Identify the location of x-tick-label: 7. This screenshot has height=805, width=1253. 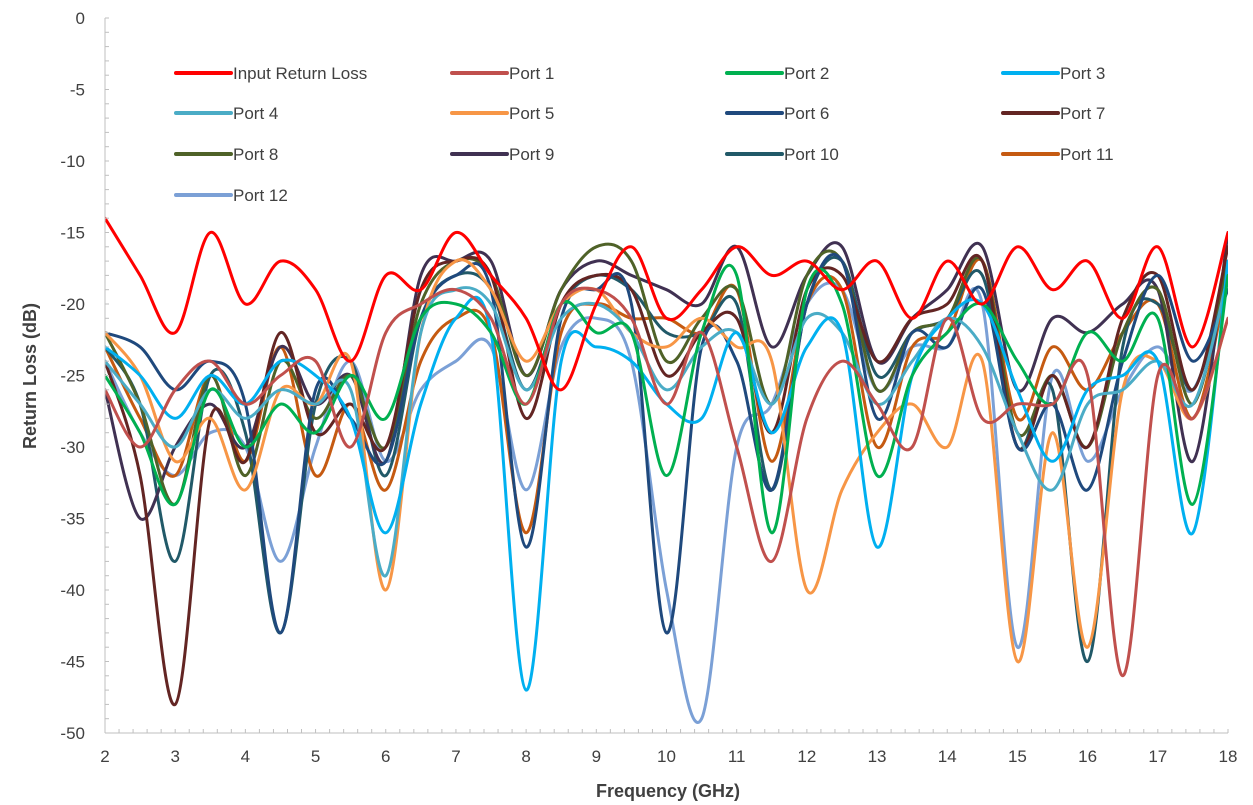
(455, 756).